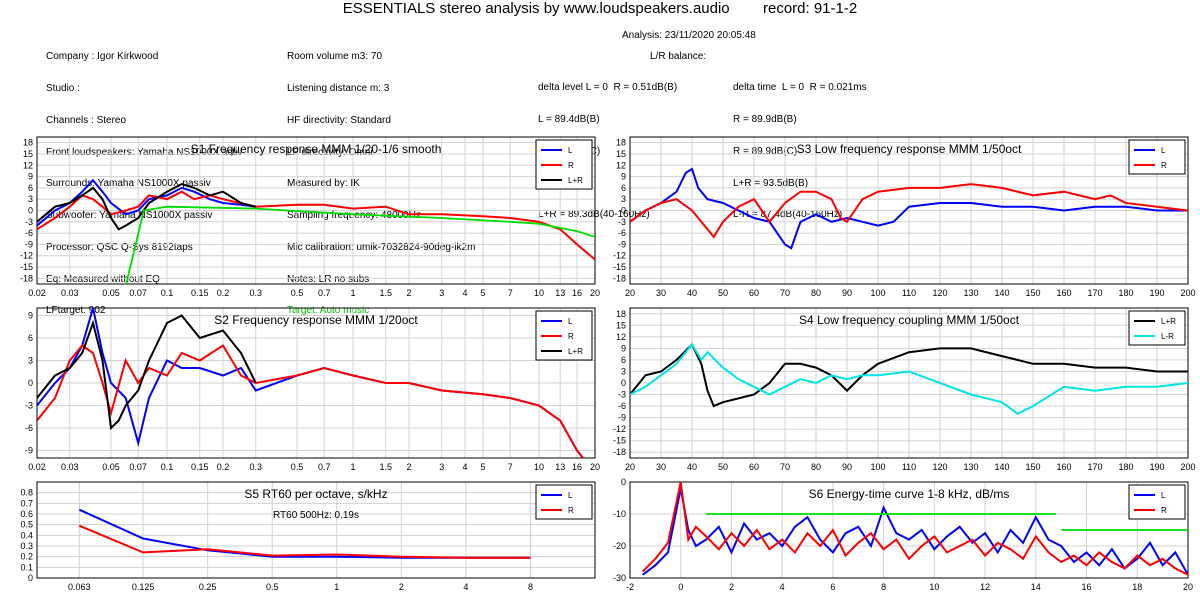 This screenshot has height=600, width=1200. Describe the element at coordinates (1063, 293) in the screenshot. I see `x-tick-label: 160` at that location.